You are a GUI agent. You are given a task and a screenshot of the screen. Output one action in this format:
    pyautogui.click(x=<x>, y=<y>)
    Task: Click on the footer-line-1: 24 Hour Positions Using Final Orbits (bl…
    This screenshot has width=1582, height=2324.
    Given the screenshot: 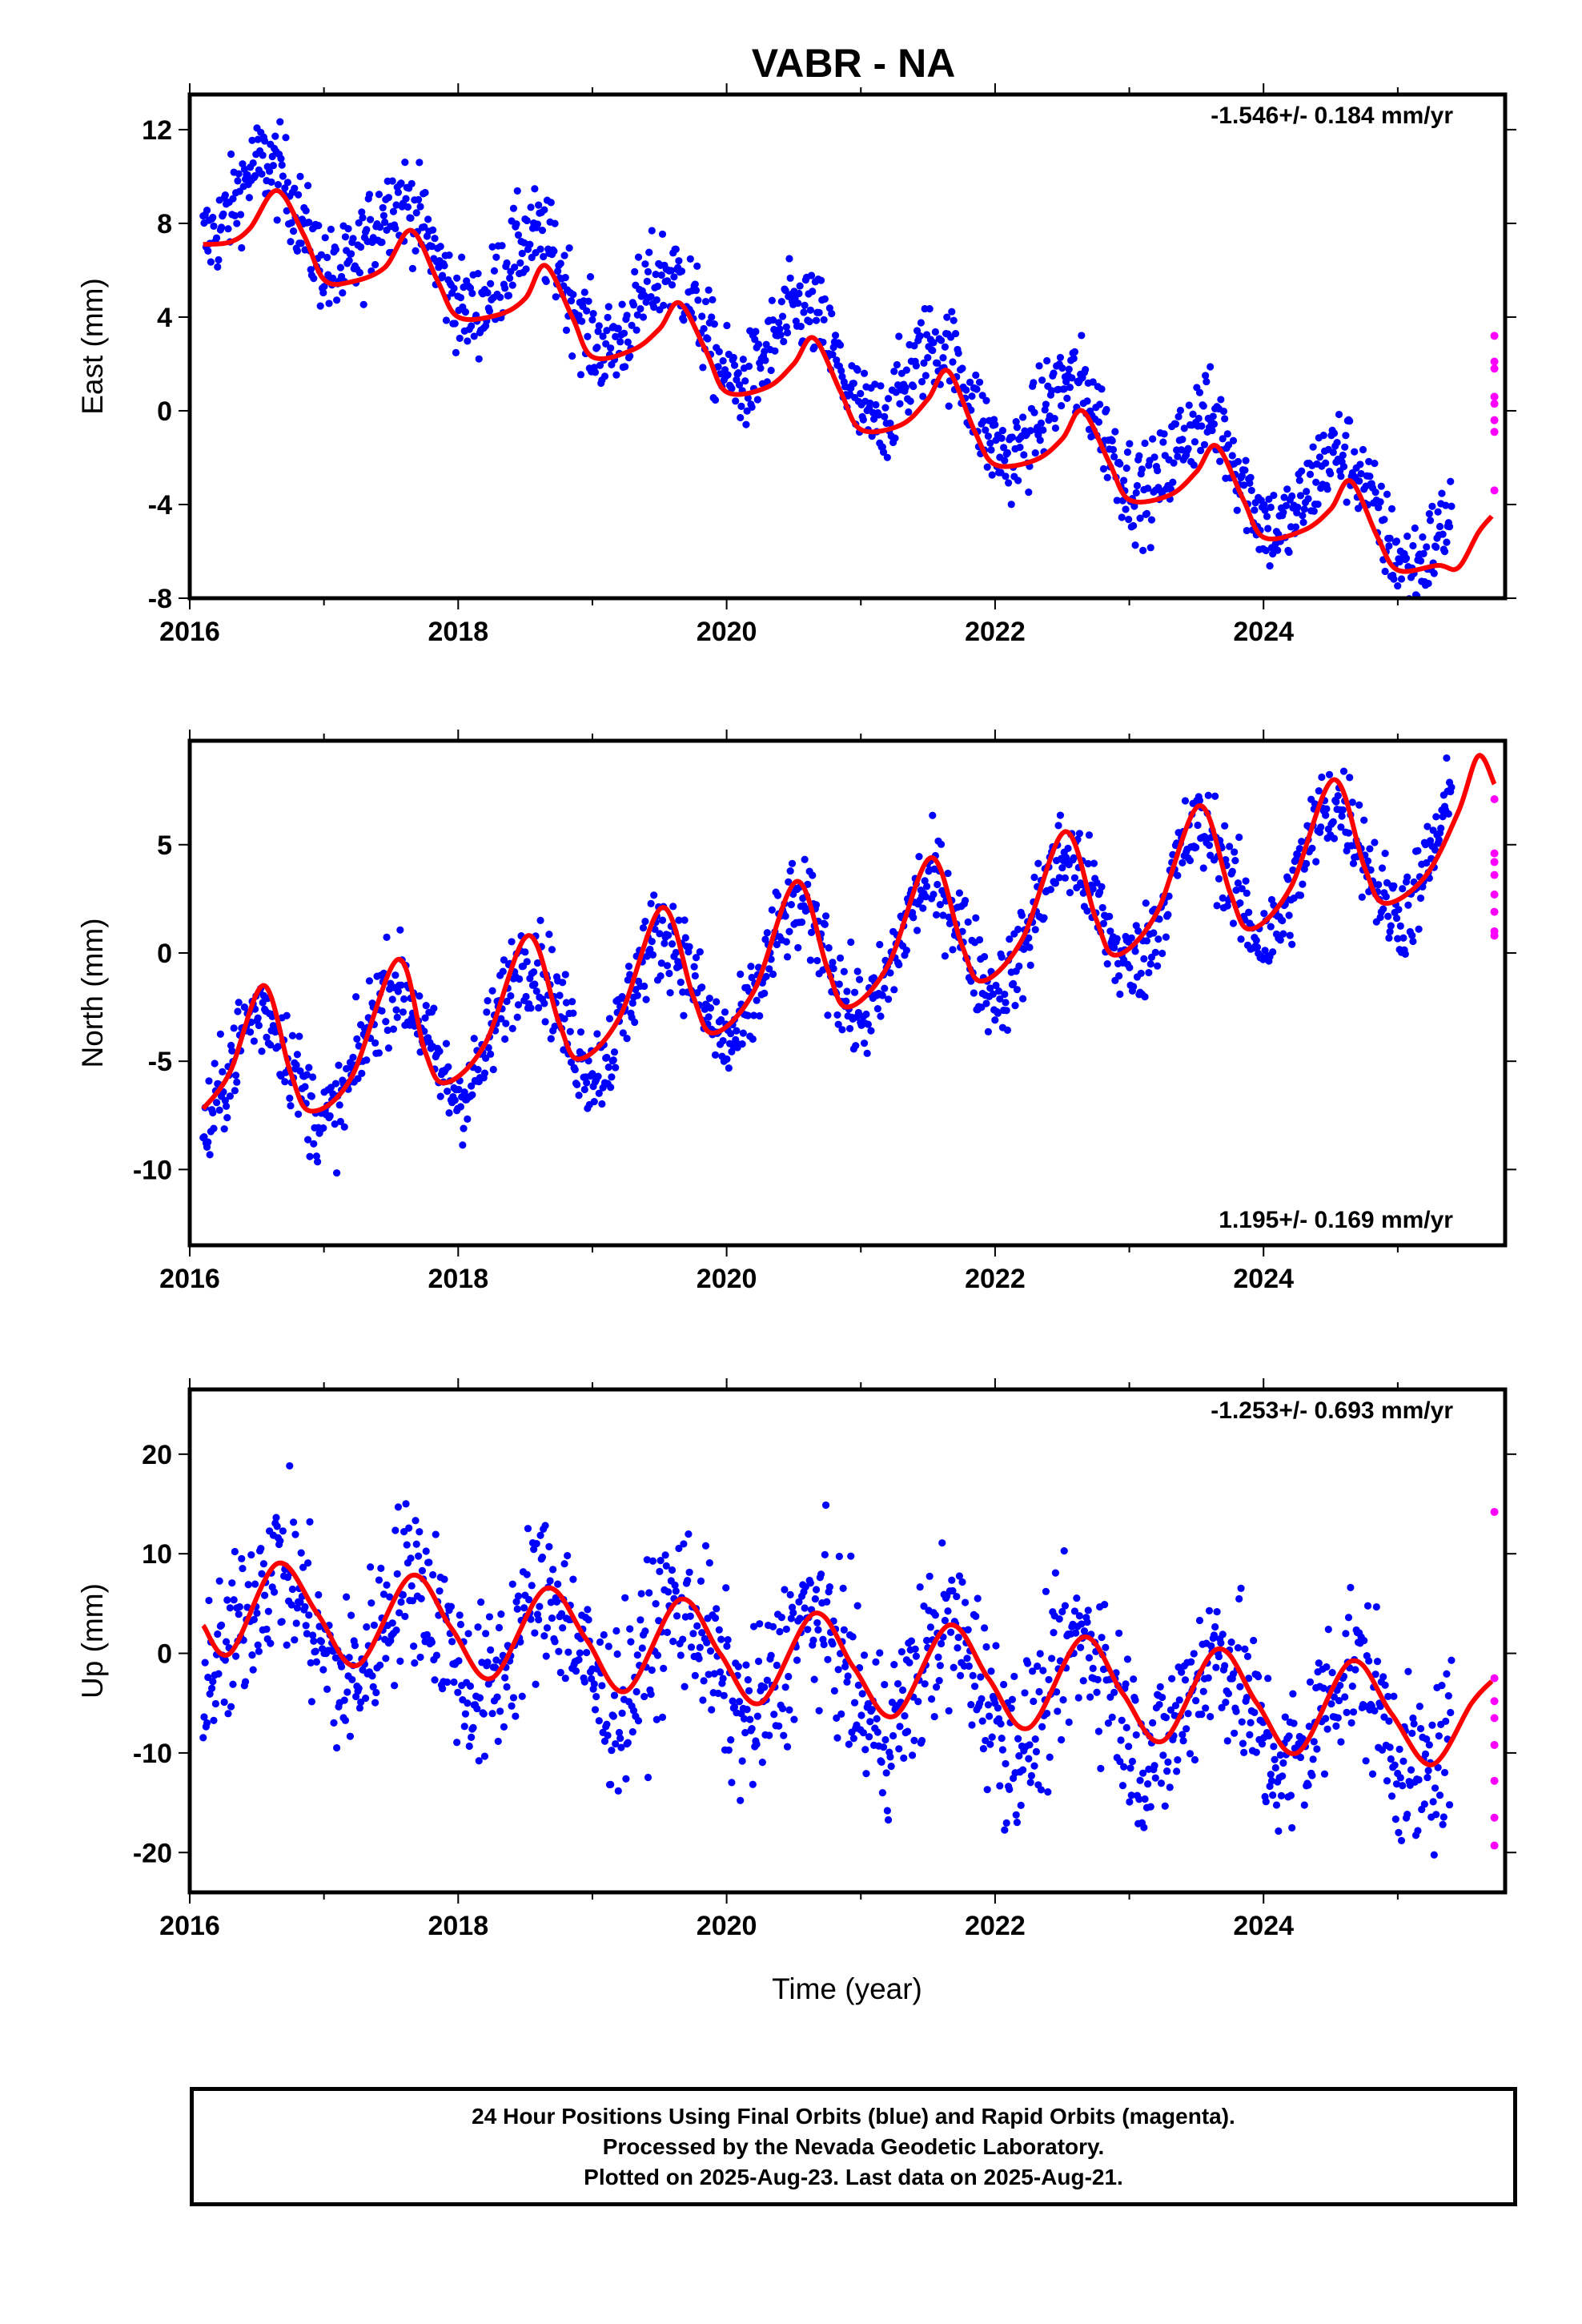 What is the action you would take?
    pyautogui.click(x=853, y=2116)
    